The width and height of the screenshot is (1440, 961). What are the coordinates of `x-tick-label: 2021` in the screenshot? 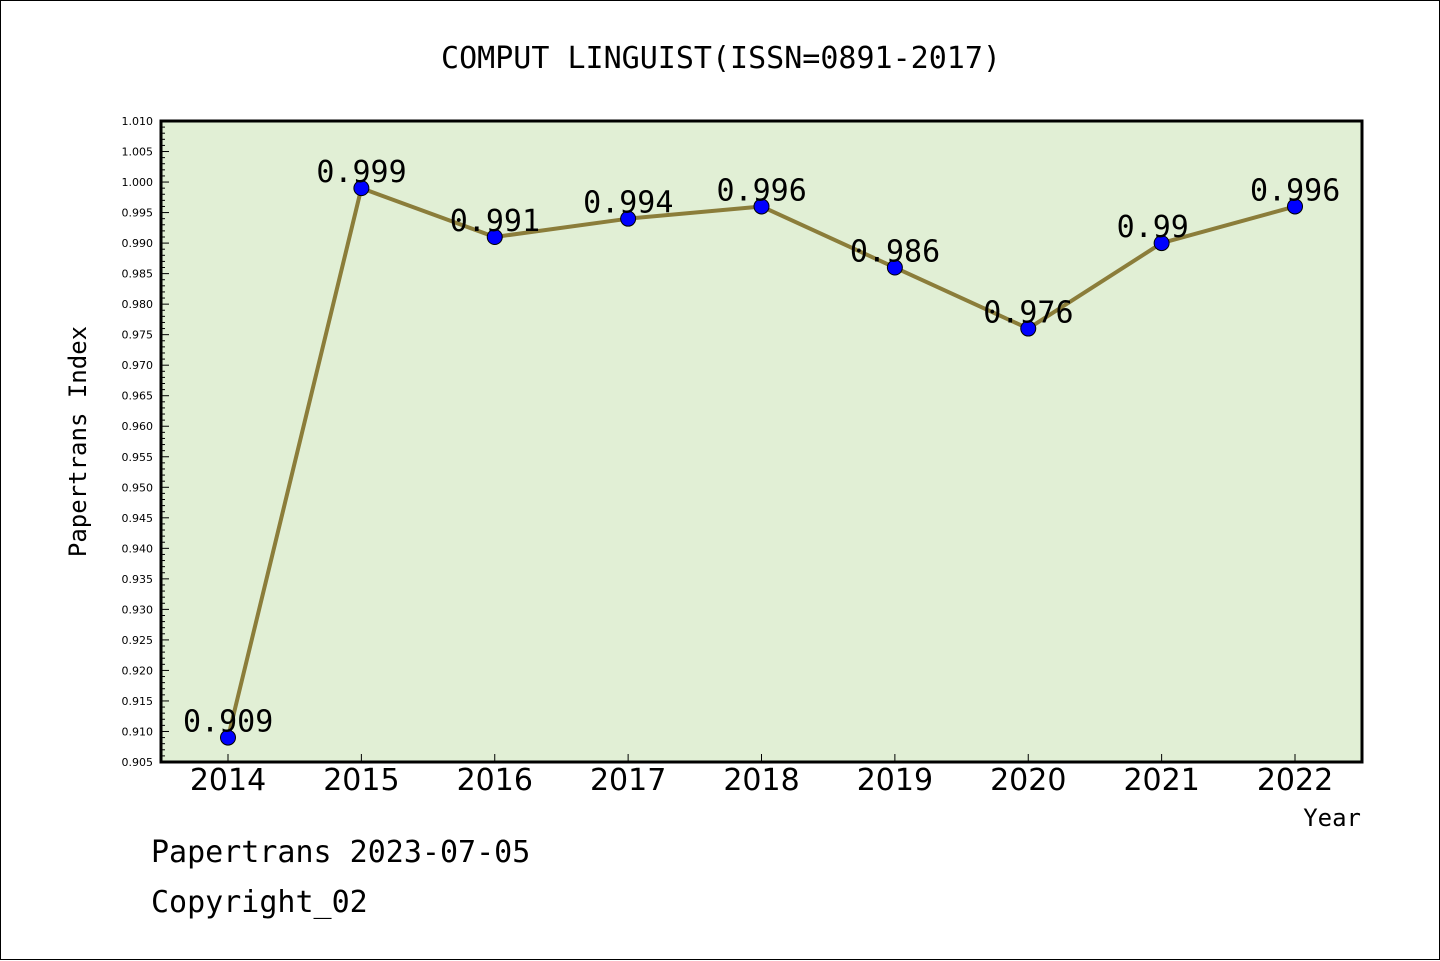 It's located at (1161, 780).